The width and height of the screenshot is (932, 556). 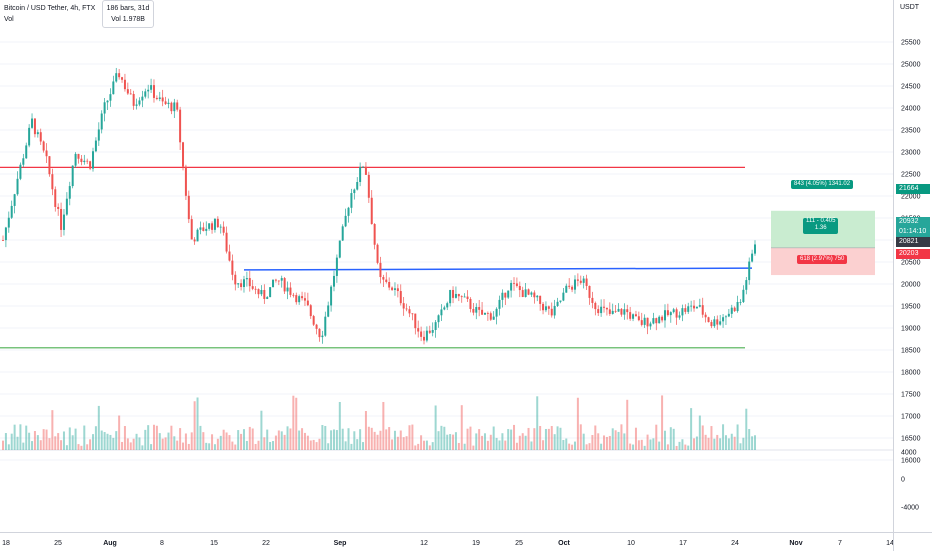 I want to click on risk-reward-label: 111 - 0.405 1.36, so click(x=821, y=226).